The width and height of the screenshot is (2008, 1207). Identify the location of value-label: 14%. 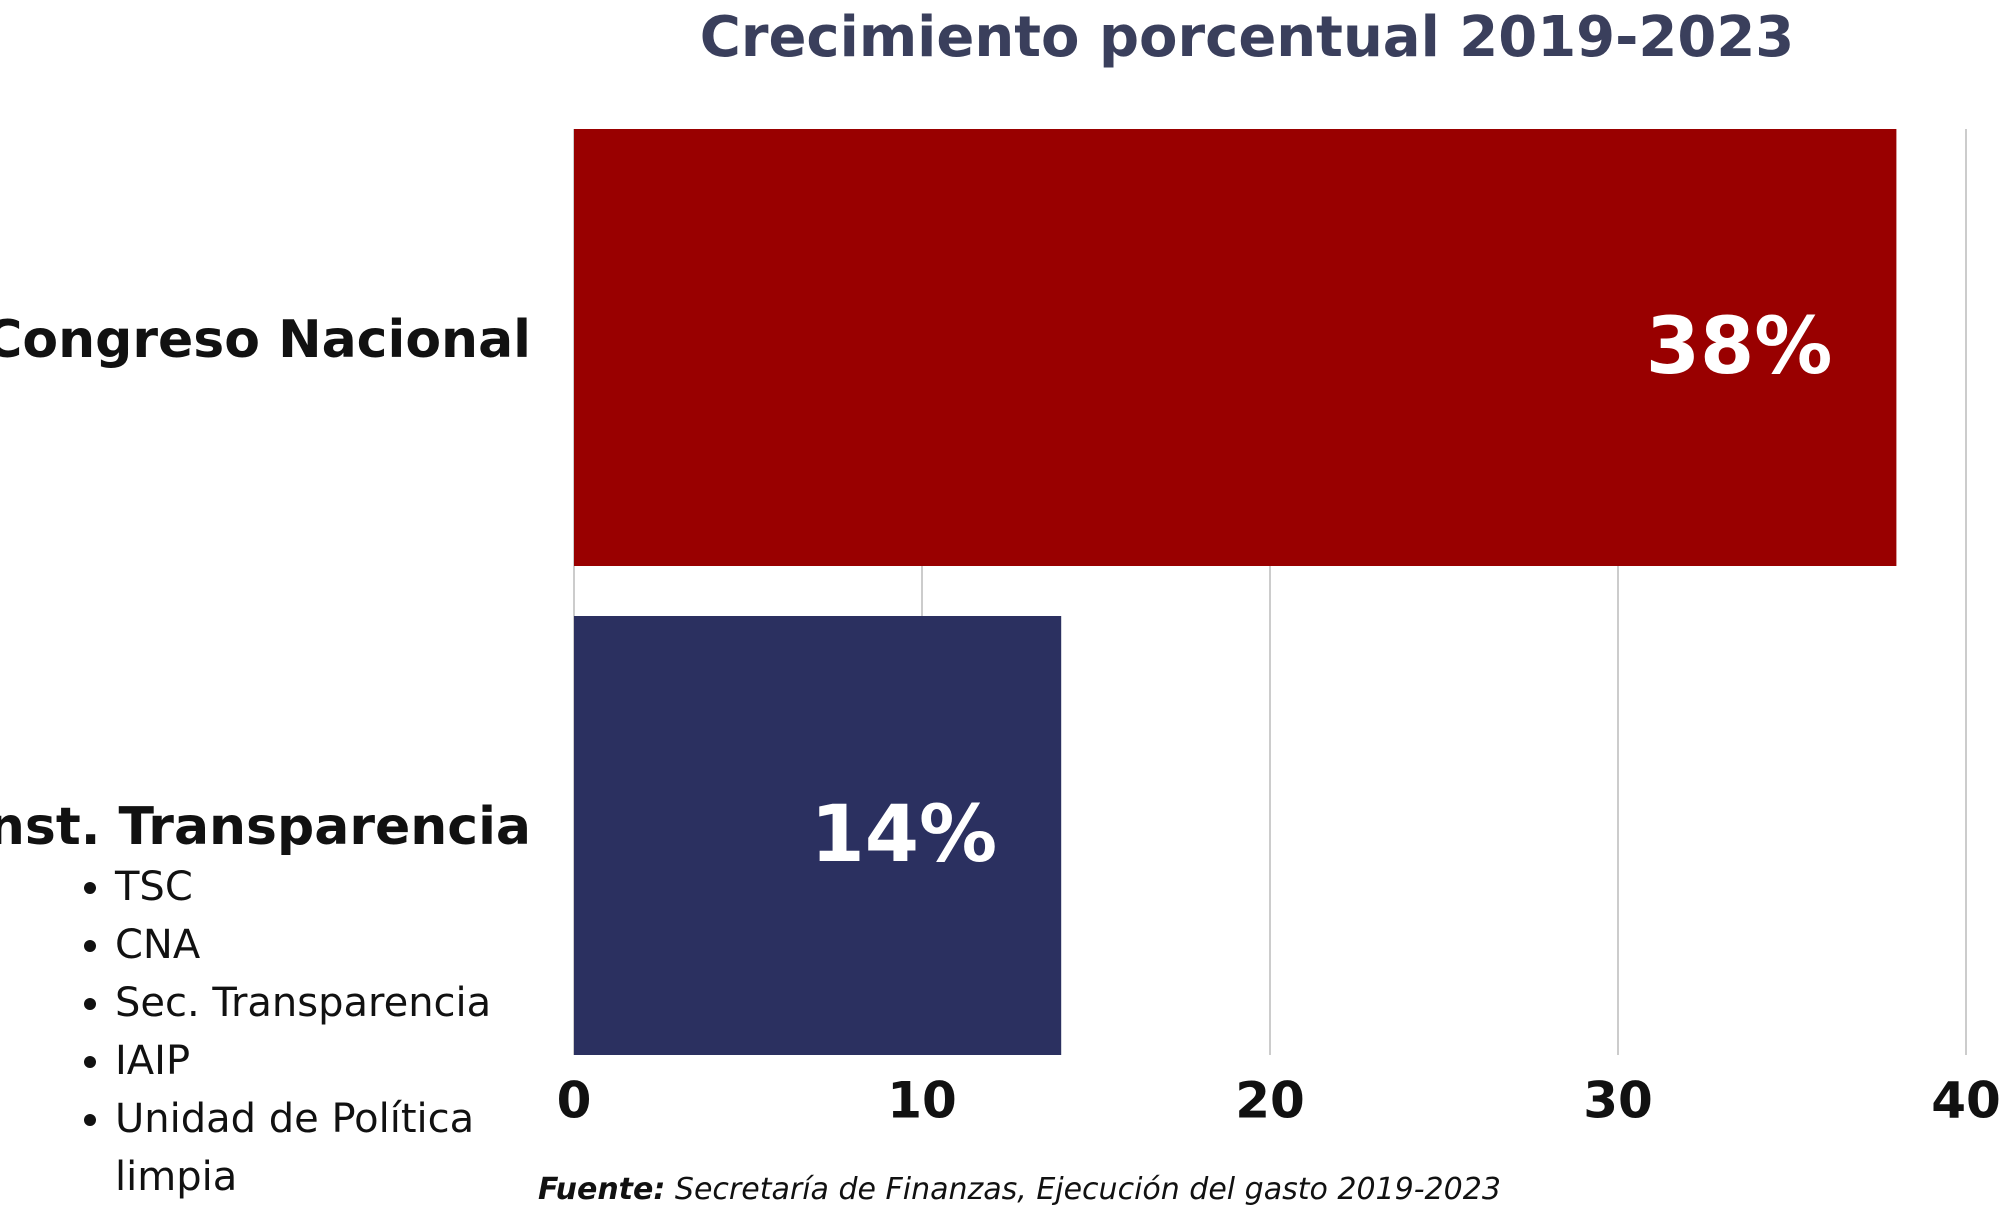
(903, 835).